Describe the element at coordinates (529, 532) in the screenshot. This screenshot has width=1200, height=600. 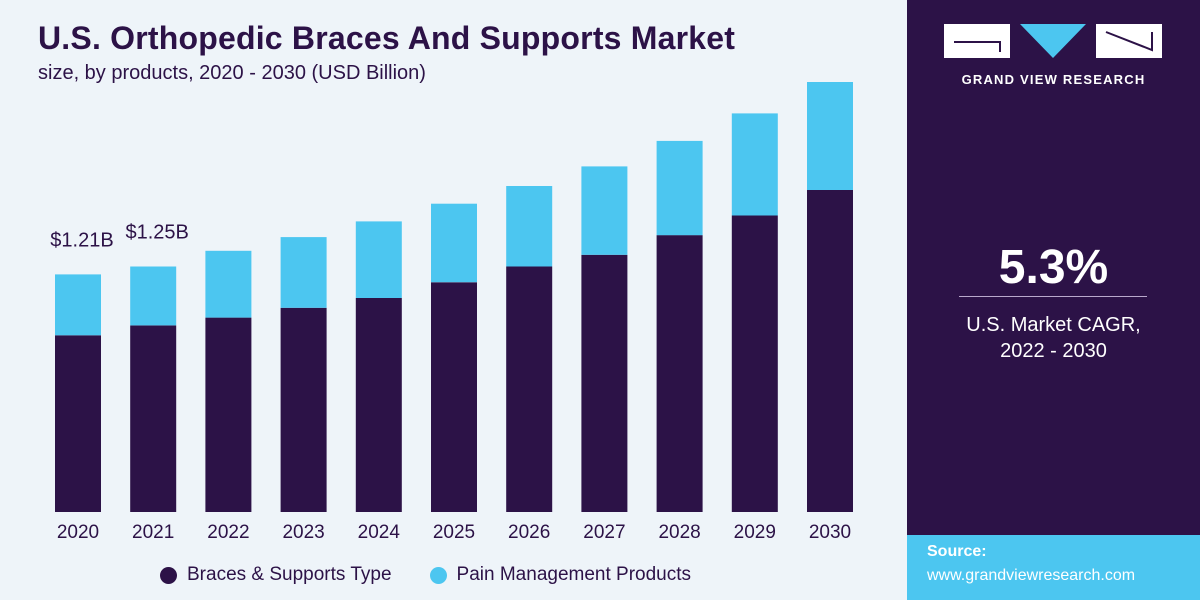
I see `x-tick-label-2026: 2026` at that location.